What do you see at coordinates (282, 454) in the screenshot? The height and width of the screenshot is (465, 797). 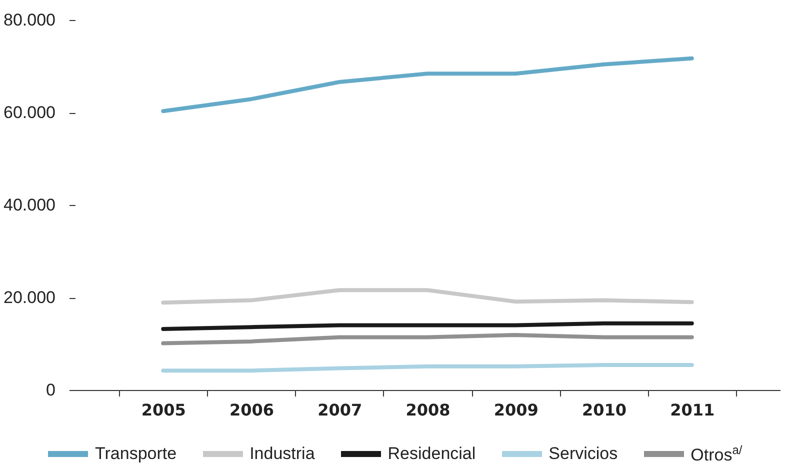 I see `legend-label: Industria` at bounding box center [282, 454].